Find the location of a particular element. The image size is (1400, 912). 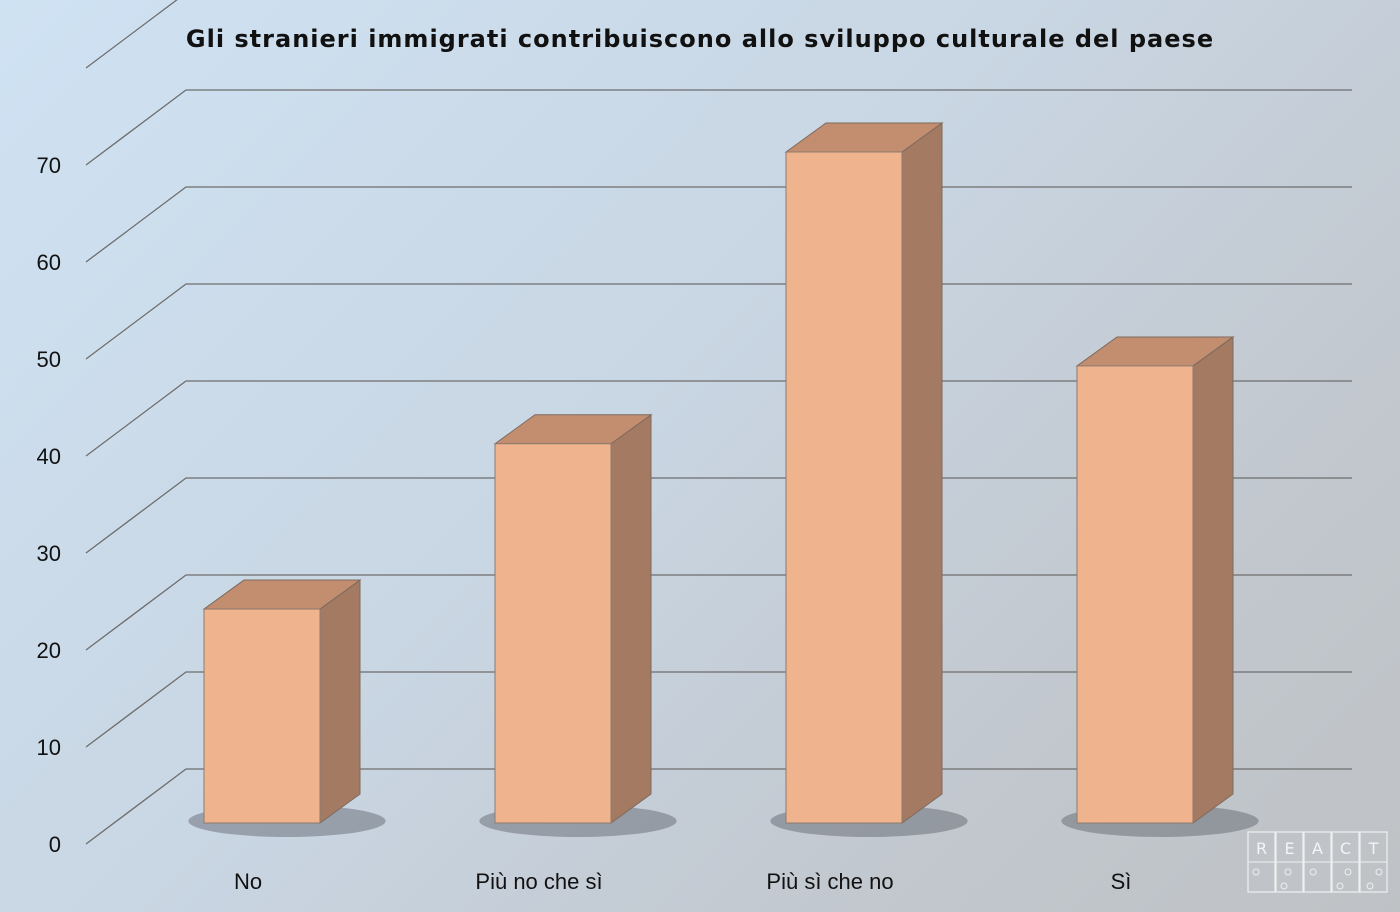

logo-letter-e: E is located at coordinates (1289, 848).